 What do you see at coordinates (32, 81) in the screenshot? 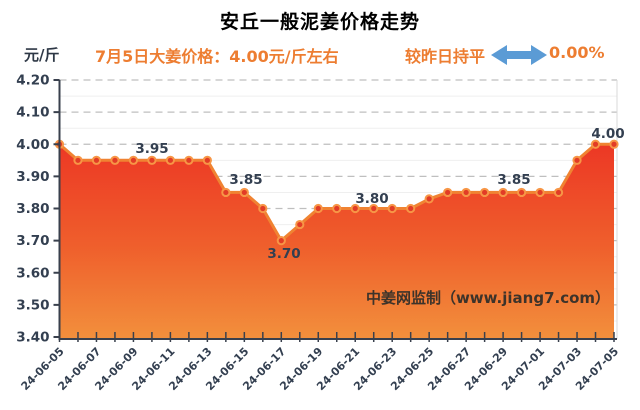
I see `y-axis-label: 4.20` at bounding box center [32, 81].